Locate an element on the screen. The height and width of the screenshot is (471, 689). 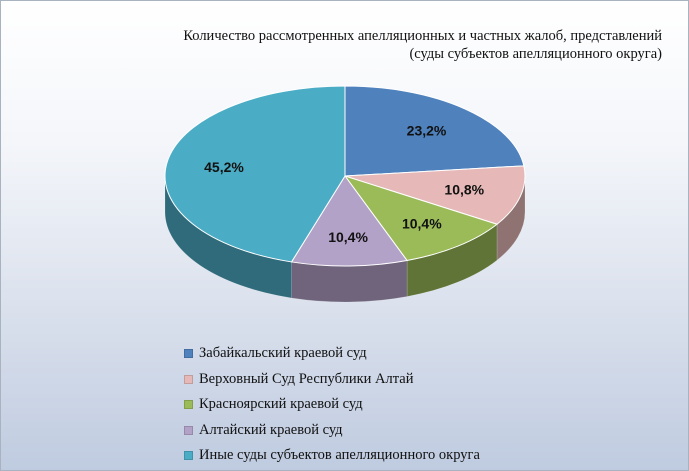
legend-swatch-krasnoyarsk is located at coordinates (188, 405).